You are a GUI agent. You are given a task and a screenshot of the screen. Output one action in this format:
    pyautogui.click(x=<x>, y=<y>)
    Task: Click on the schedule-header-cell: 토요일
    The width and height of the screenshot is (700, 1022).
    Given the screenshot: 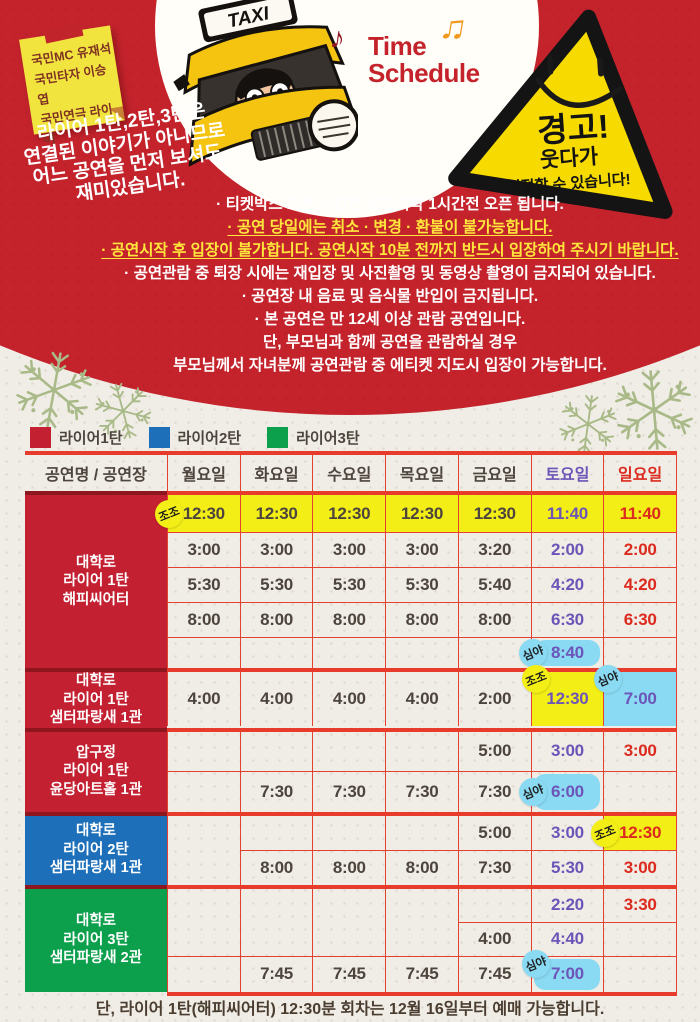 What is the action you would take?
    pyautogui.click(x=567, y=473)
    